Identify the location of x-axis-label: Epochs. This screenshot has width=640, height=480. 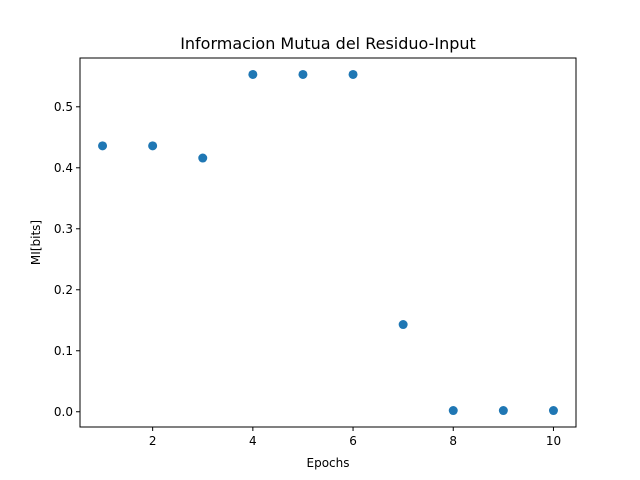
(328, 463).